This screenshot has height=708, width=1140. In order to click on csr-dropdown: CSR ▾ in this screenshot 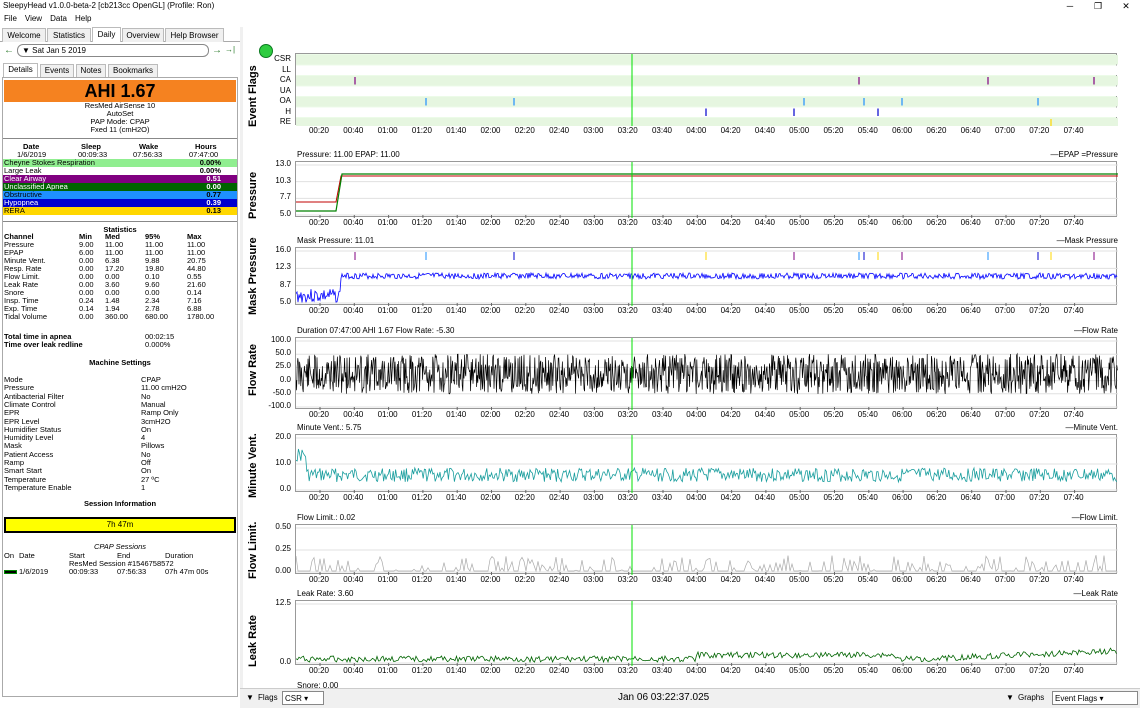, I will do `click(303, 698)`.